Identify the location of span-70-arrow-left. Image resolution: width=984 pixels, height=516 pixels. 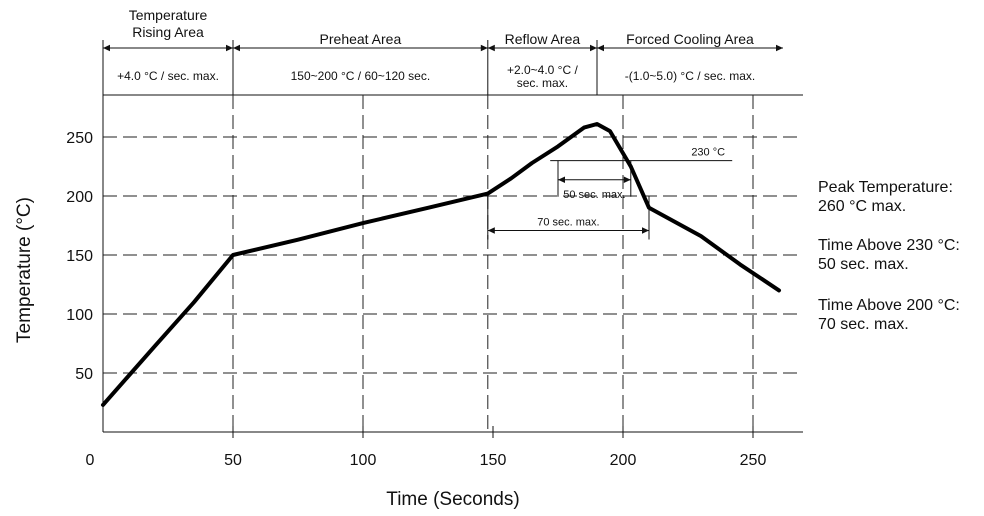
(491, 230).